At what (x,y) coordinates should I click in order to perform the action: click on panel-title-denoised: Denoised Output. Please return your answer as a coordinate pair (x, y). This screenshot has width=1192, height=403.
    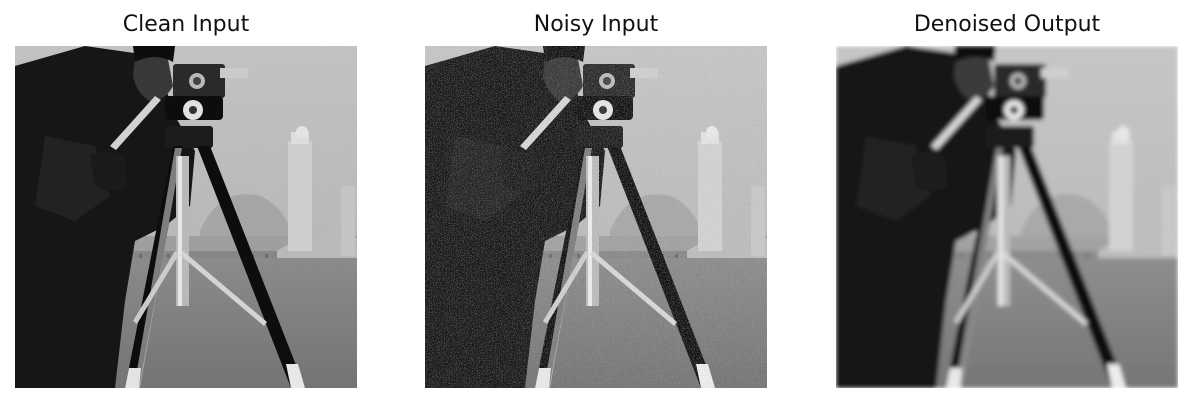
    Looking at the image, I should click on (1007, 24).